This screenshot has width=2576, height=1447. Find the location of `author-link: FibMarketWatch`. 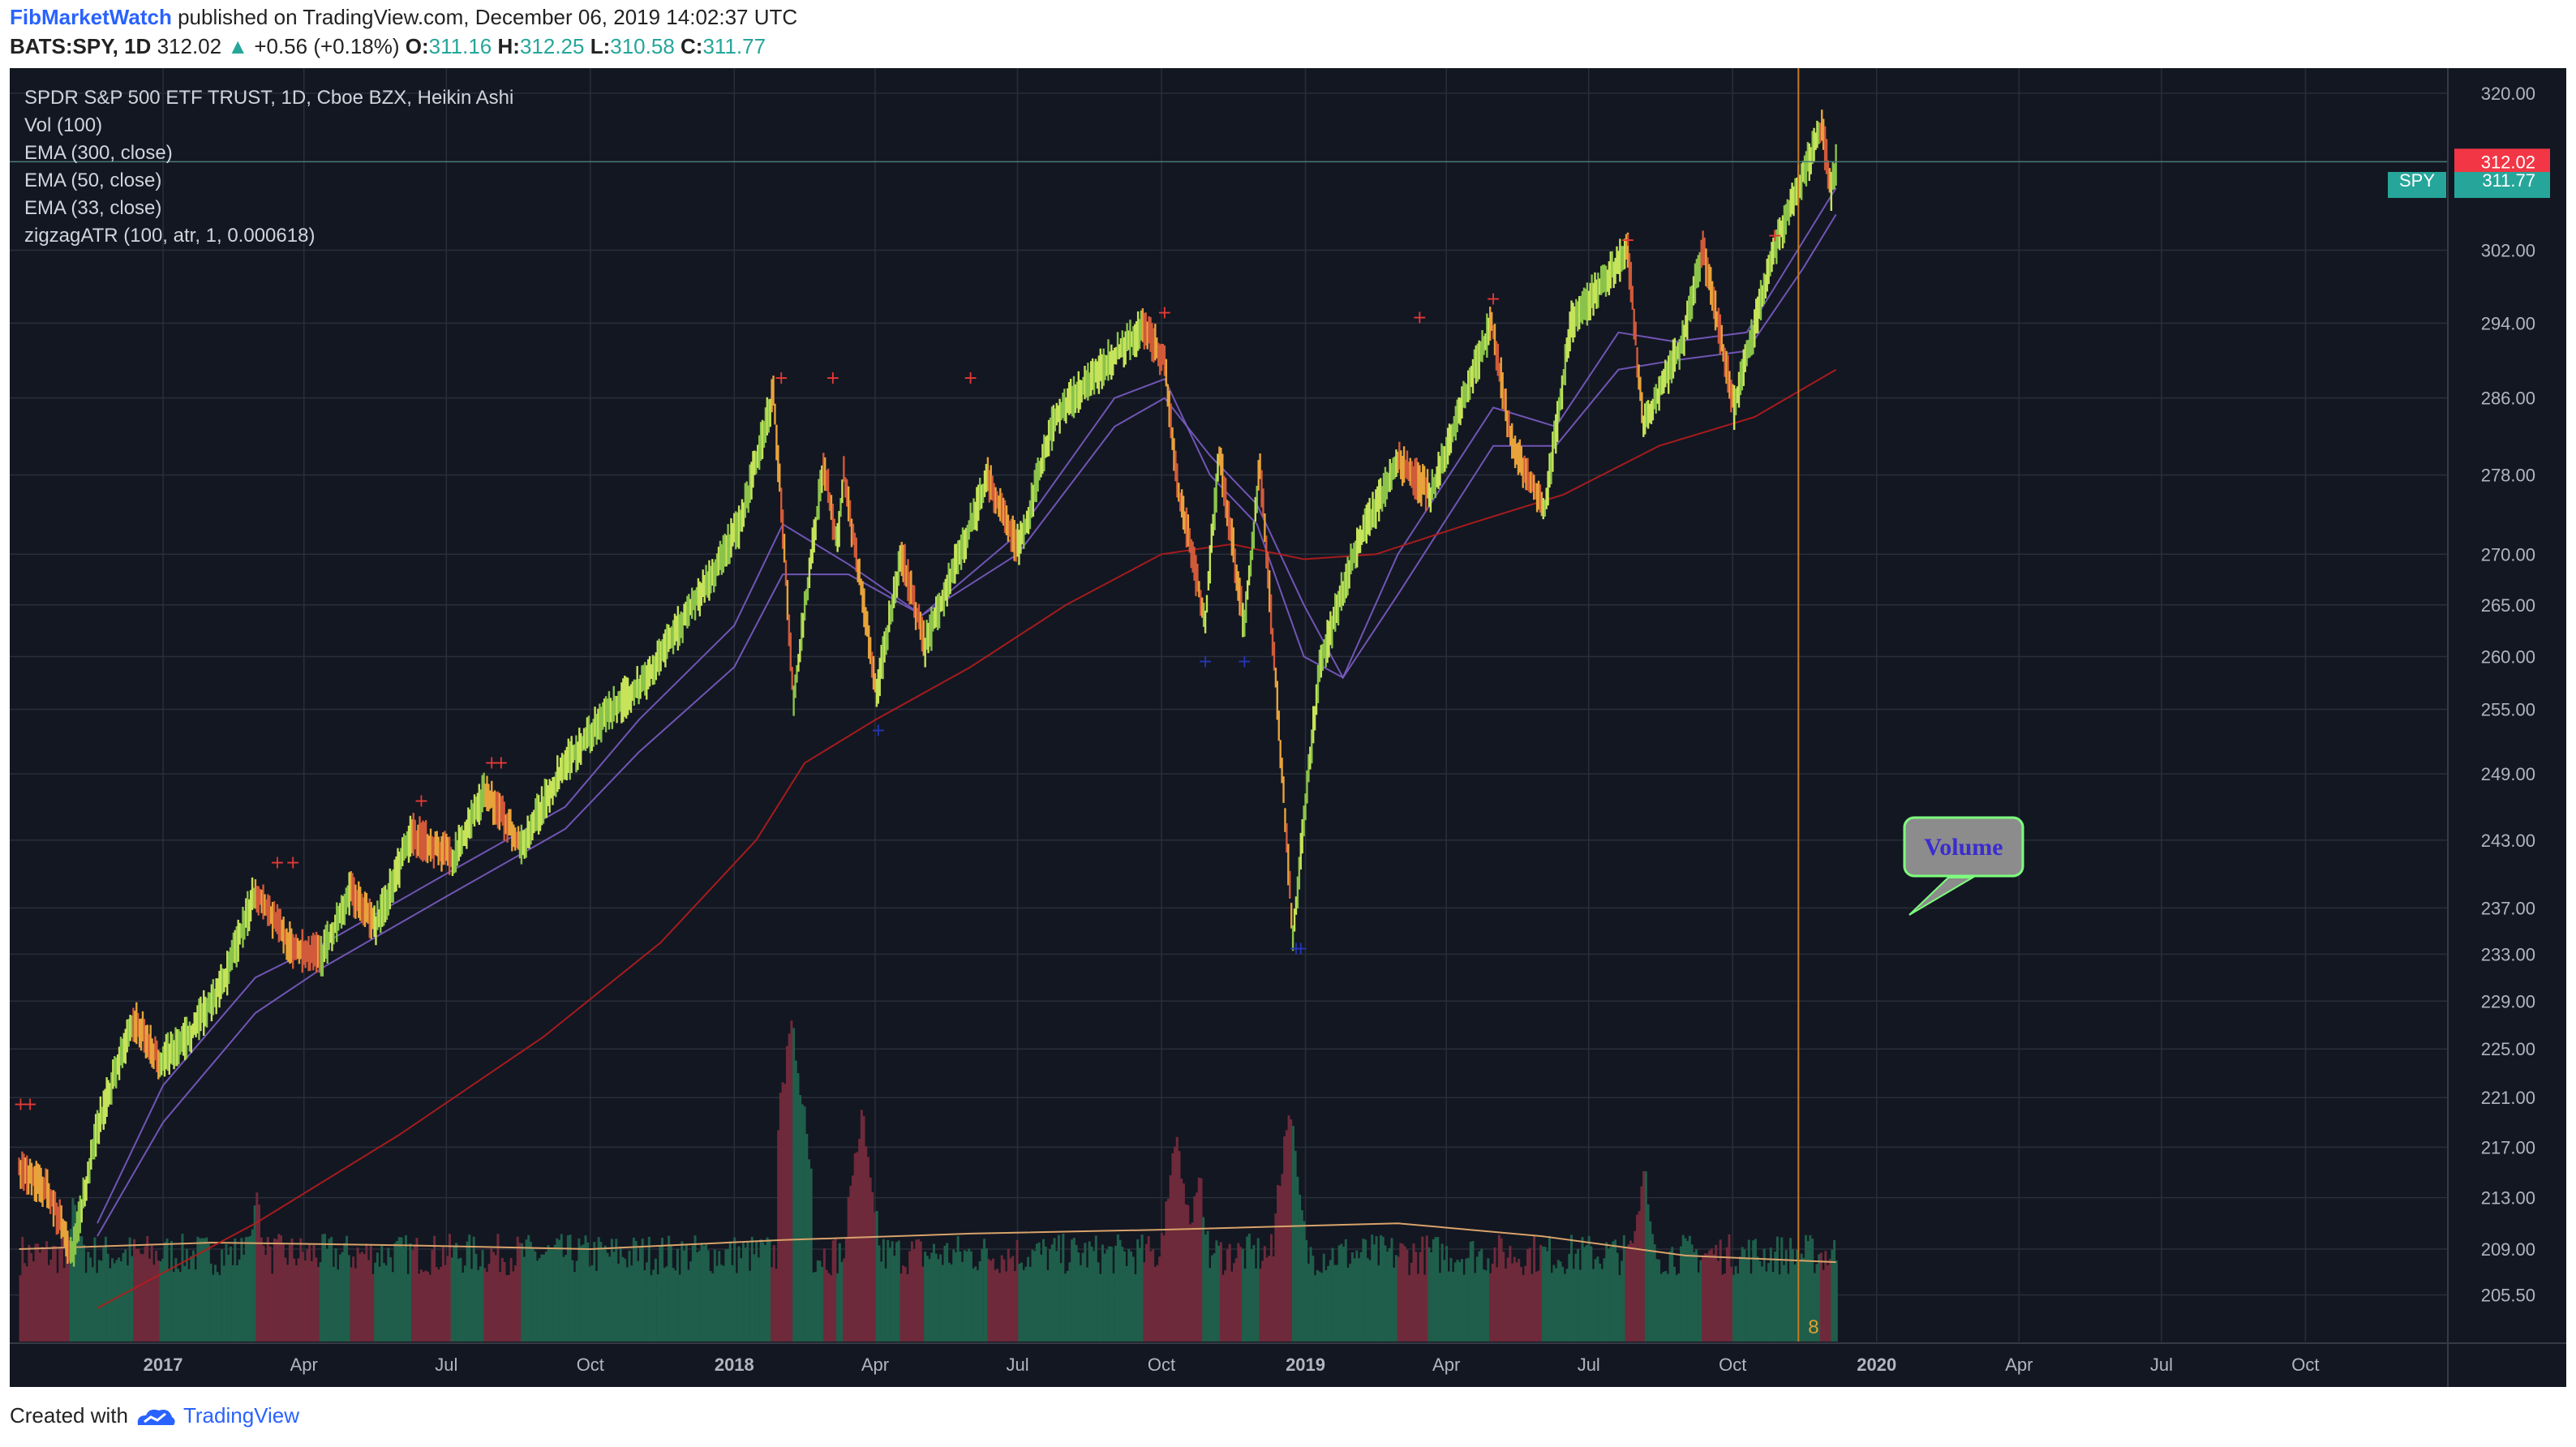

author-link: FibMarketWatch is located at coordinates (91, 17).